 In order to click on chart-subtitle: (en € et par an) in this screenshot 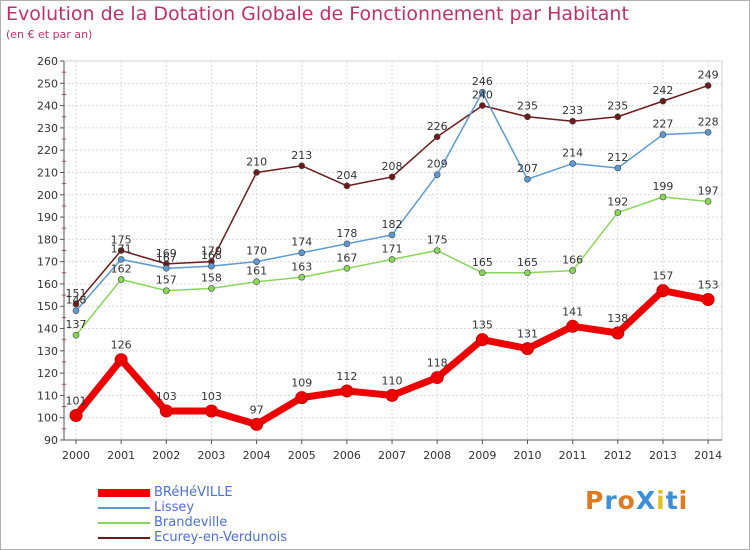, I will do `click(49, 34)`.